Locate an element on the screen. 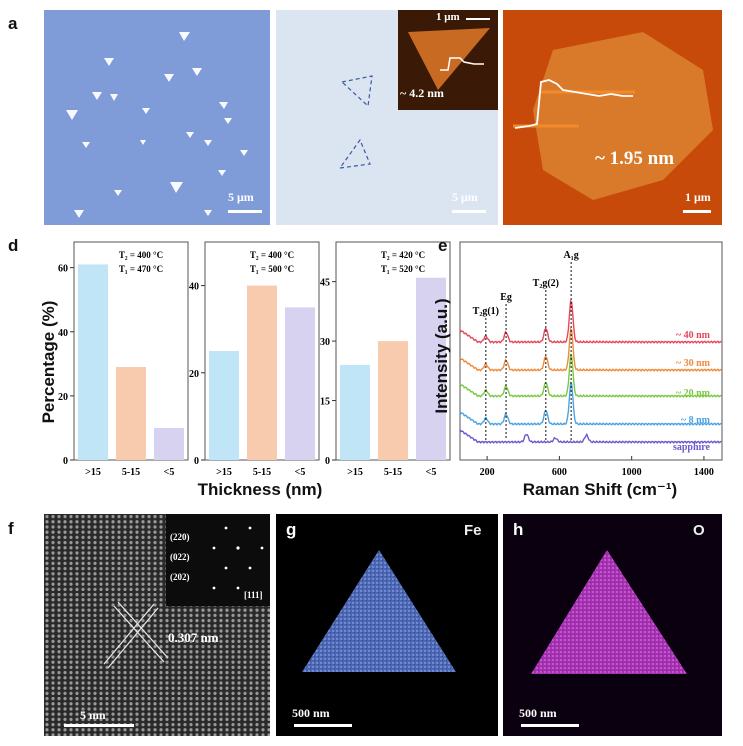  series-label: ~ 40 nm is located at coordinates (693, 335).